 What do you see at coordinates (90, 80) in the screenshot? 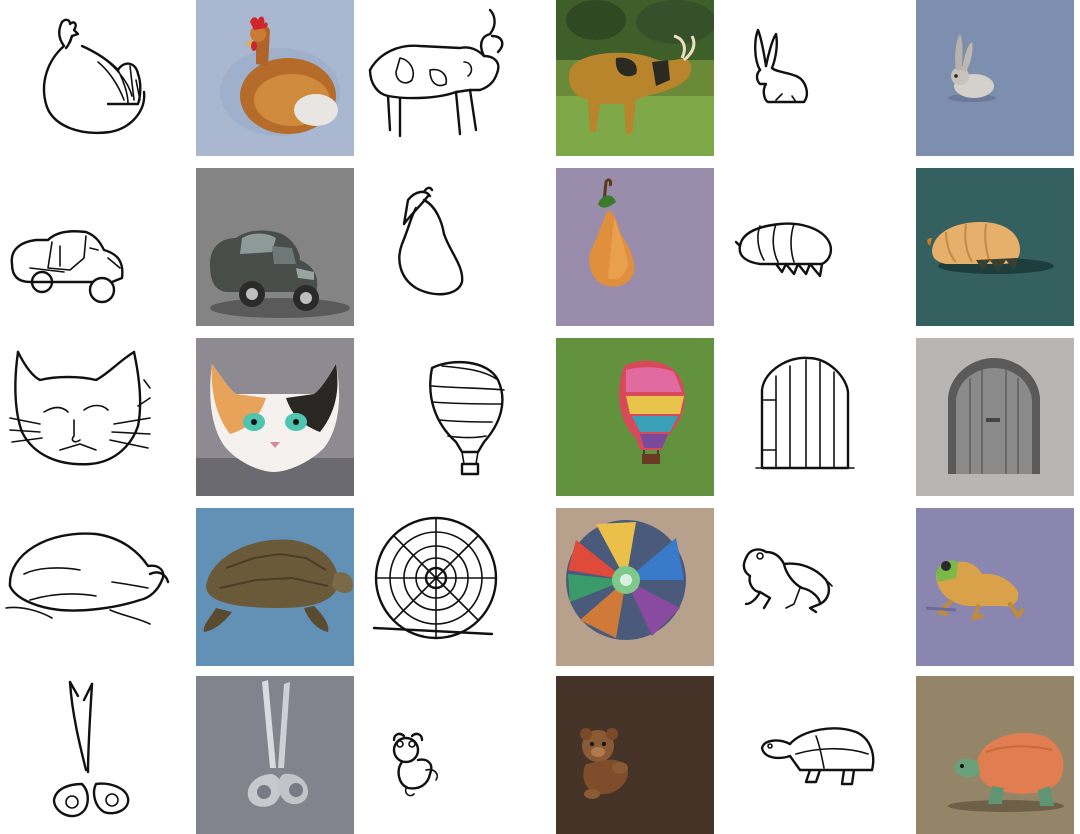
I see `chicken-sketch` at bounding box center [90, 80].